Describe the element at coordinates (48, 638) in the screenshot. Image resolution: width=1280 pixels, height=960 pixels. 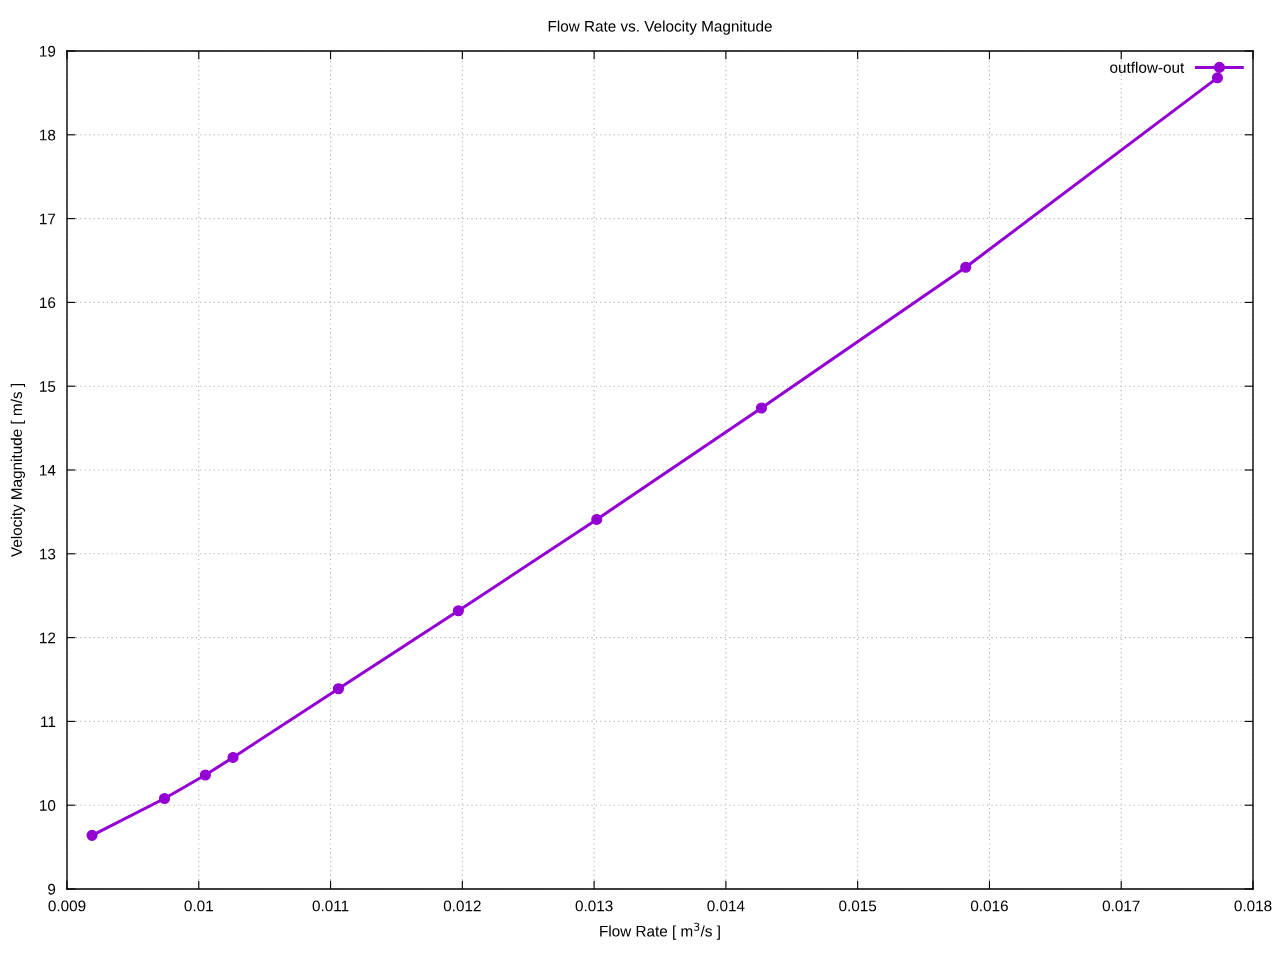
I see `y-tick-label: 12` at that location.